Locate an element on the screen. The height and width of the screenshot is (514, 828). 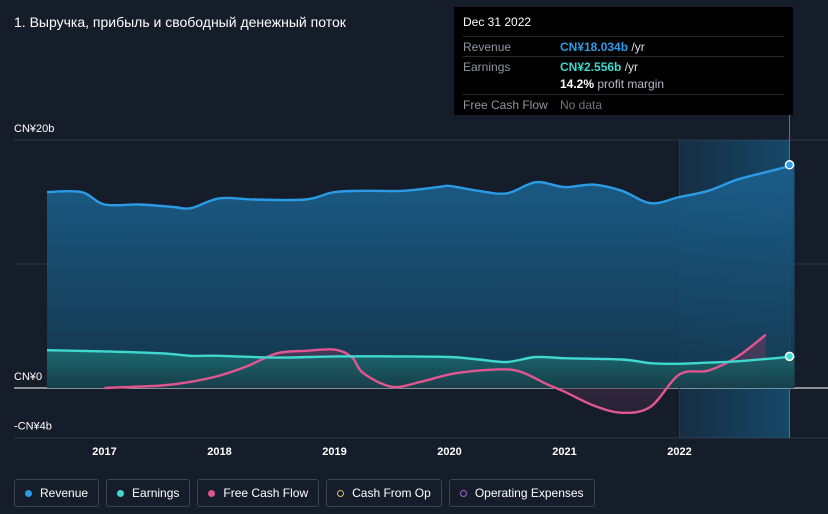
tooltip-row-margin: 14.2% profit margin is located at coordinates (623, 85).